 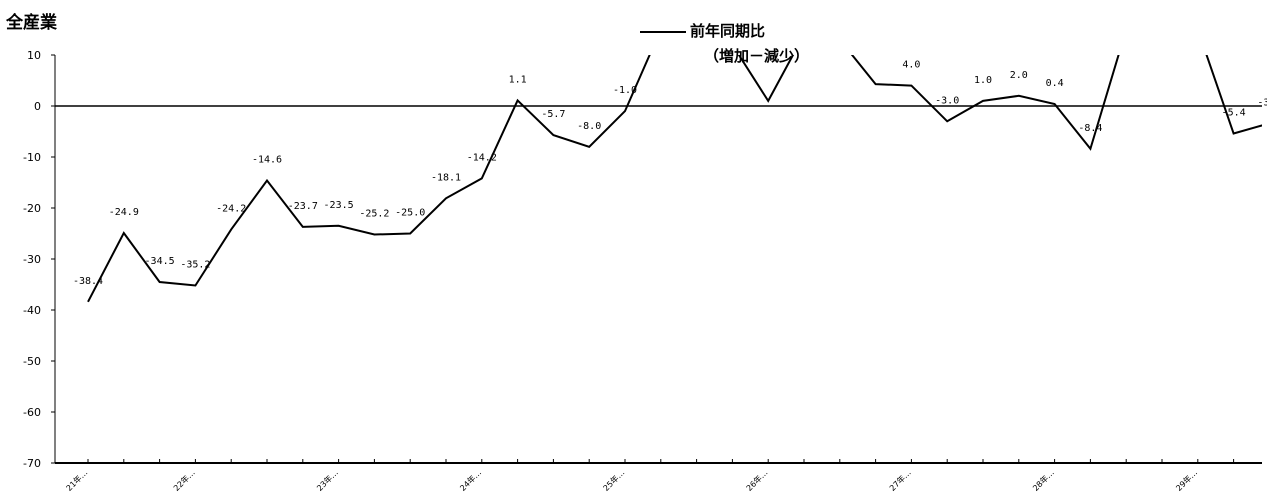 I want to click on data-label: -8.0, so click(x=589, y=126).